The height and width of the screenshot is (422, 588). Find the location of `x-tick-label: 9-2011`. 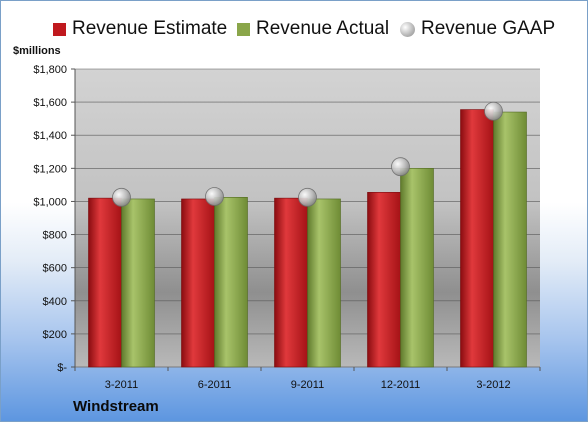

x-tick-label: 9-2011 is located at coordinates (307, 385).